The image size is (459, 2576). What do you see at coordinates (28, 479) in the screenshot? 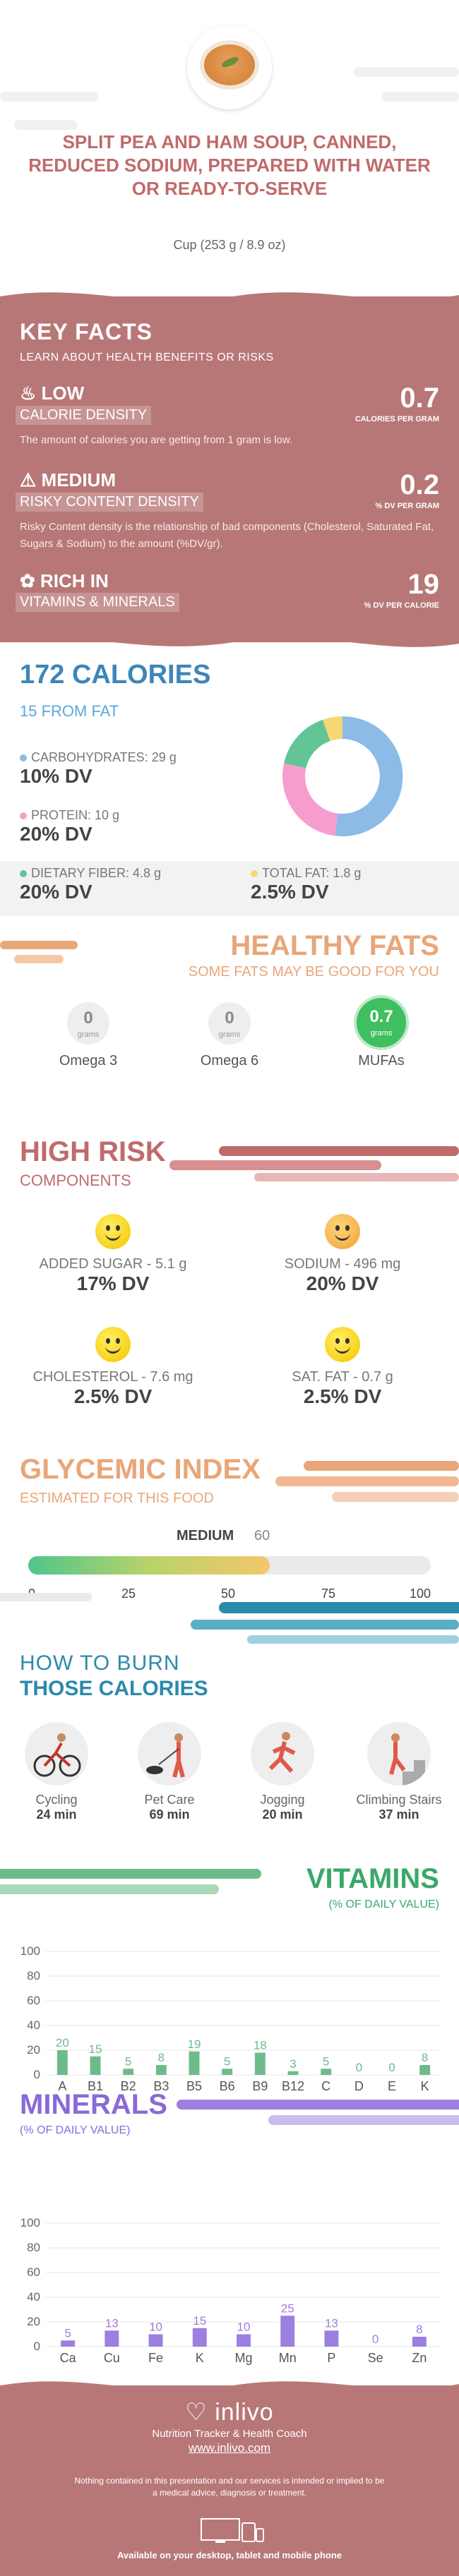
I see `warning-icon: ⚠` at bounding box center [28, 479].